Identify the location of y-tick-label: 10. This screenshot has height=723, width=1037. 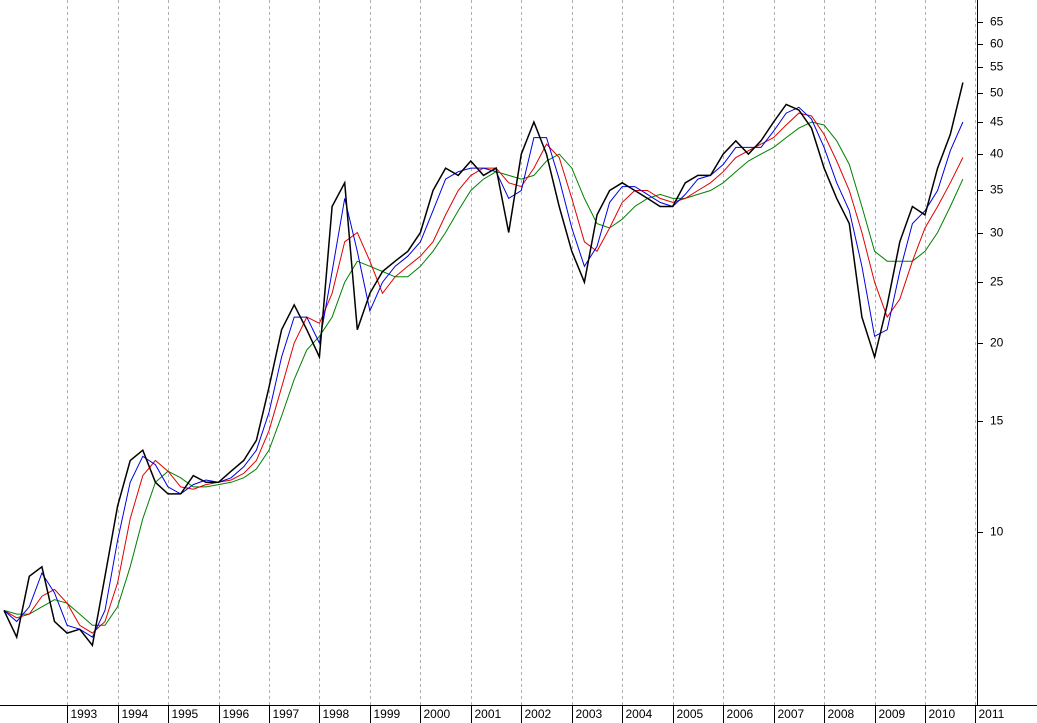
(997, 532).